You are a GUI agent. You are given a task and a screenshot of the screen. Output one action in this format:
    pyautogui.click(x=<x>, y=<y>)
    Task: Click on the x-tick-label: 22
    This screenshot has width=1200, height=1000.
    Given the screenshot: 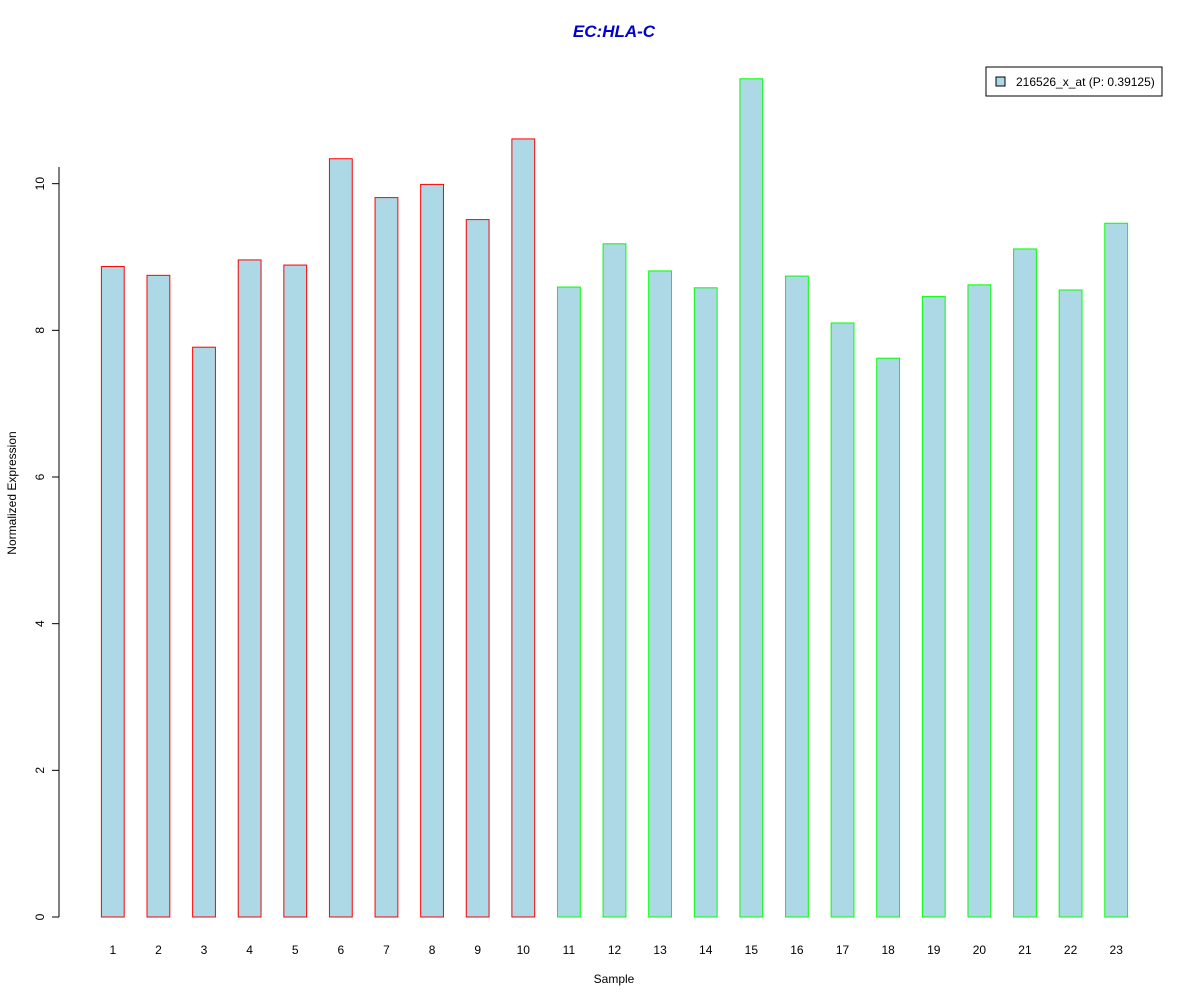 What is the action you would take?
    pyautogui.click(x=1071, y=950)
    